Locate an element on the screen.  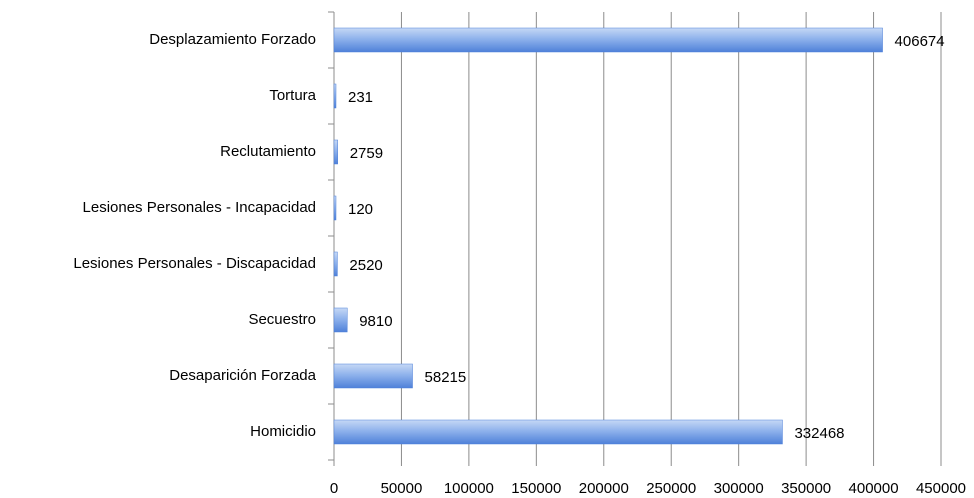
x-tick-label: 350000 is located at coordinates (806, 488).